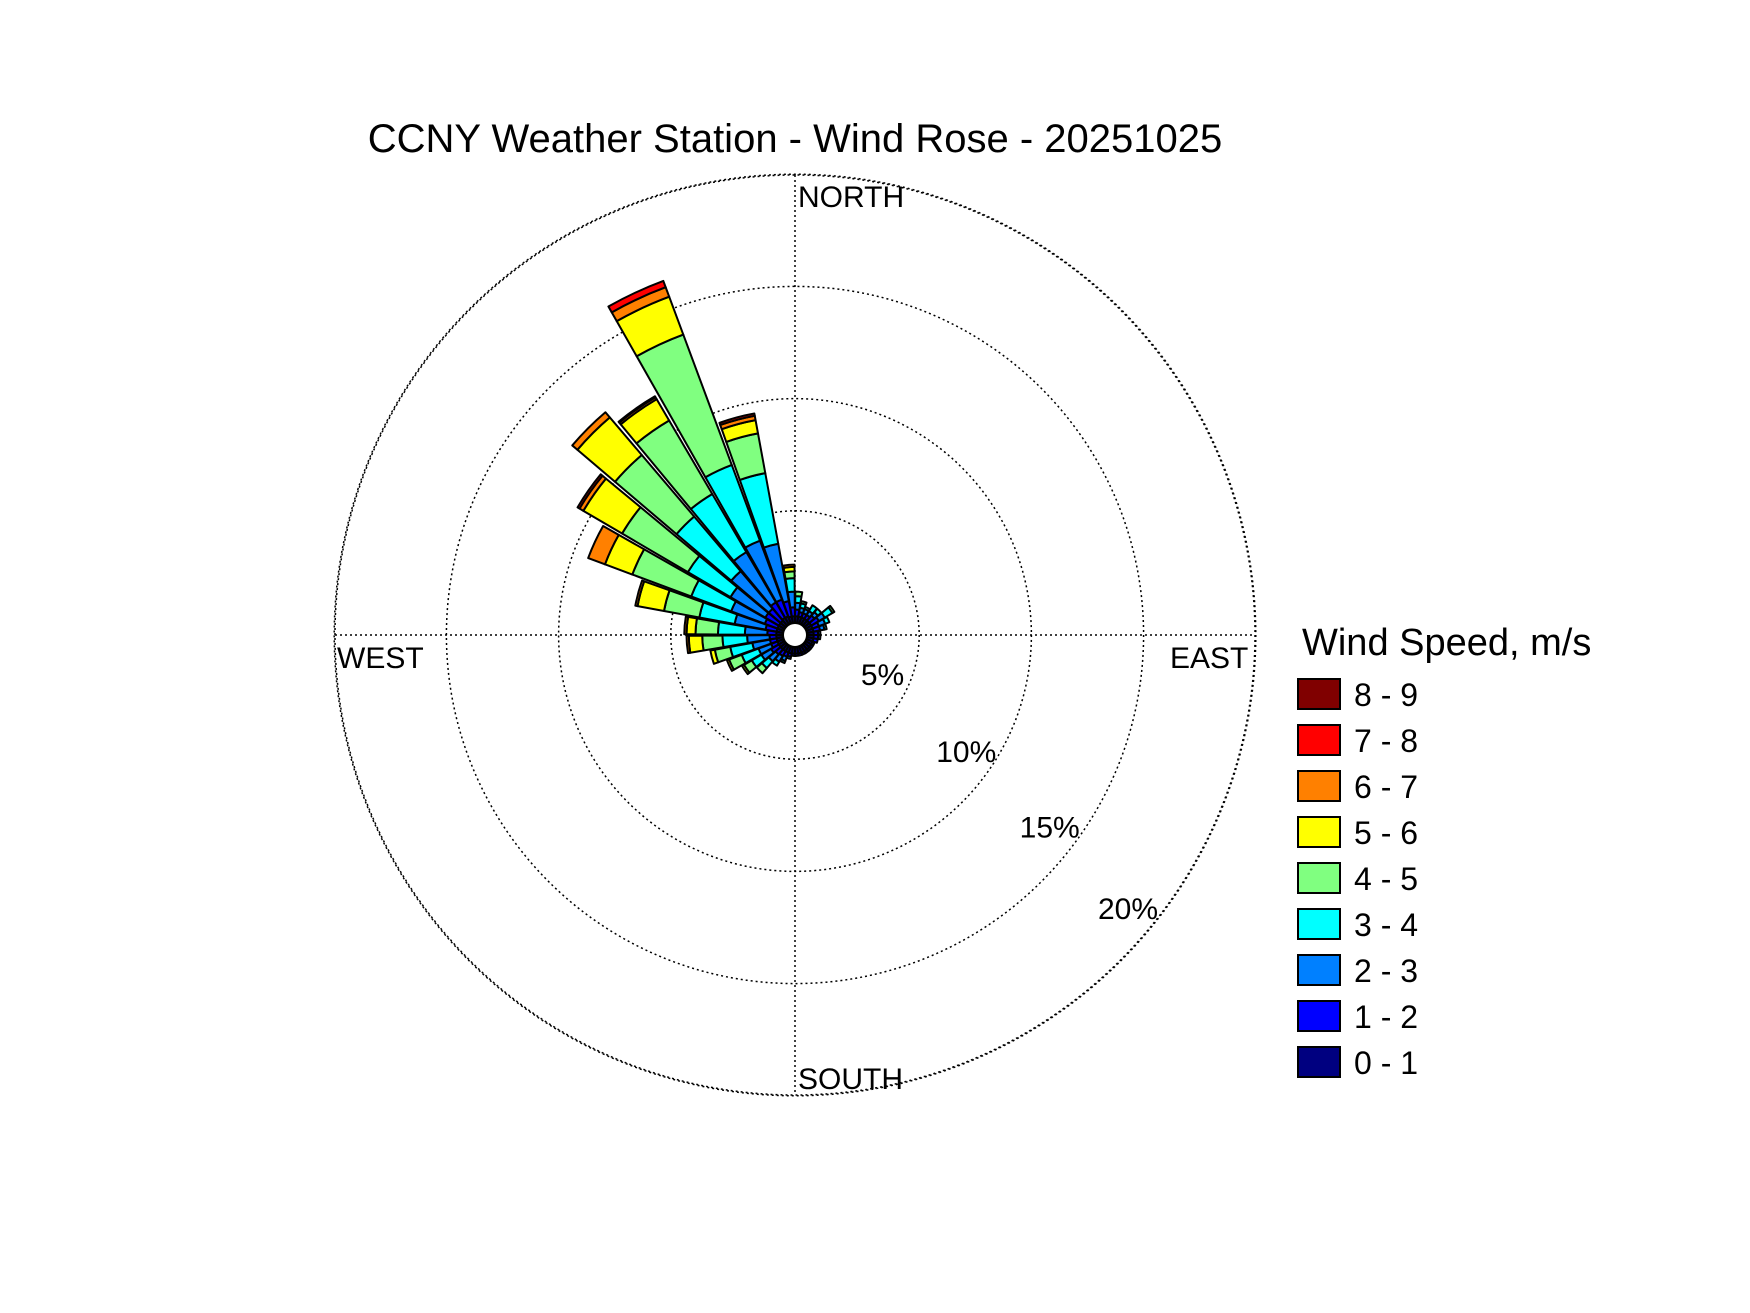 This screenshot has width=1750, height=1313. I want to click on legend-label-2-3: 2 - 3, so click(1386, 971).